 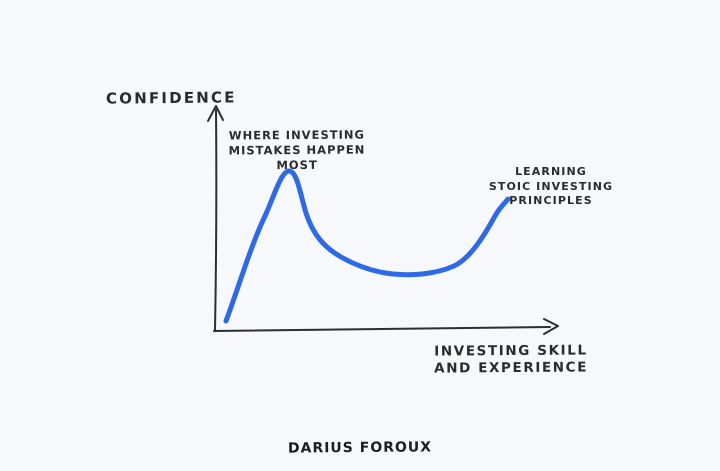 I want to click on y-axis-arrowhead-icon, so click(x=215, y=113).